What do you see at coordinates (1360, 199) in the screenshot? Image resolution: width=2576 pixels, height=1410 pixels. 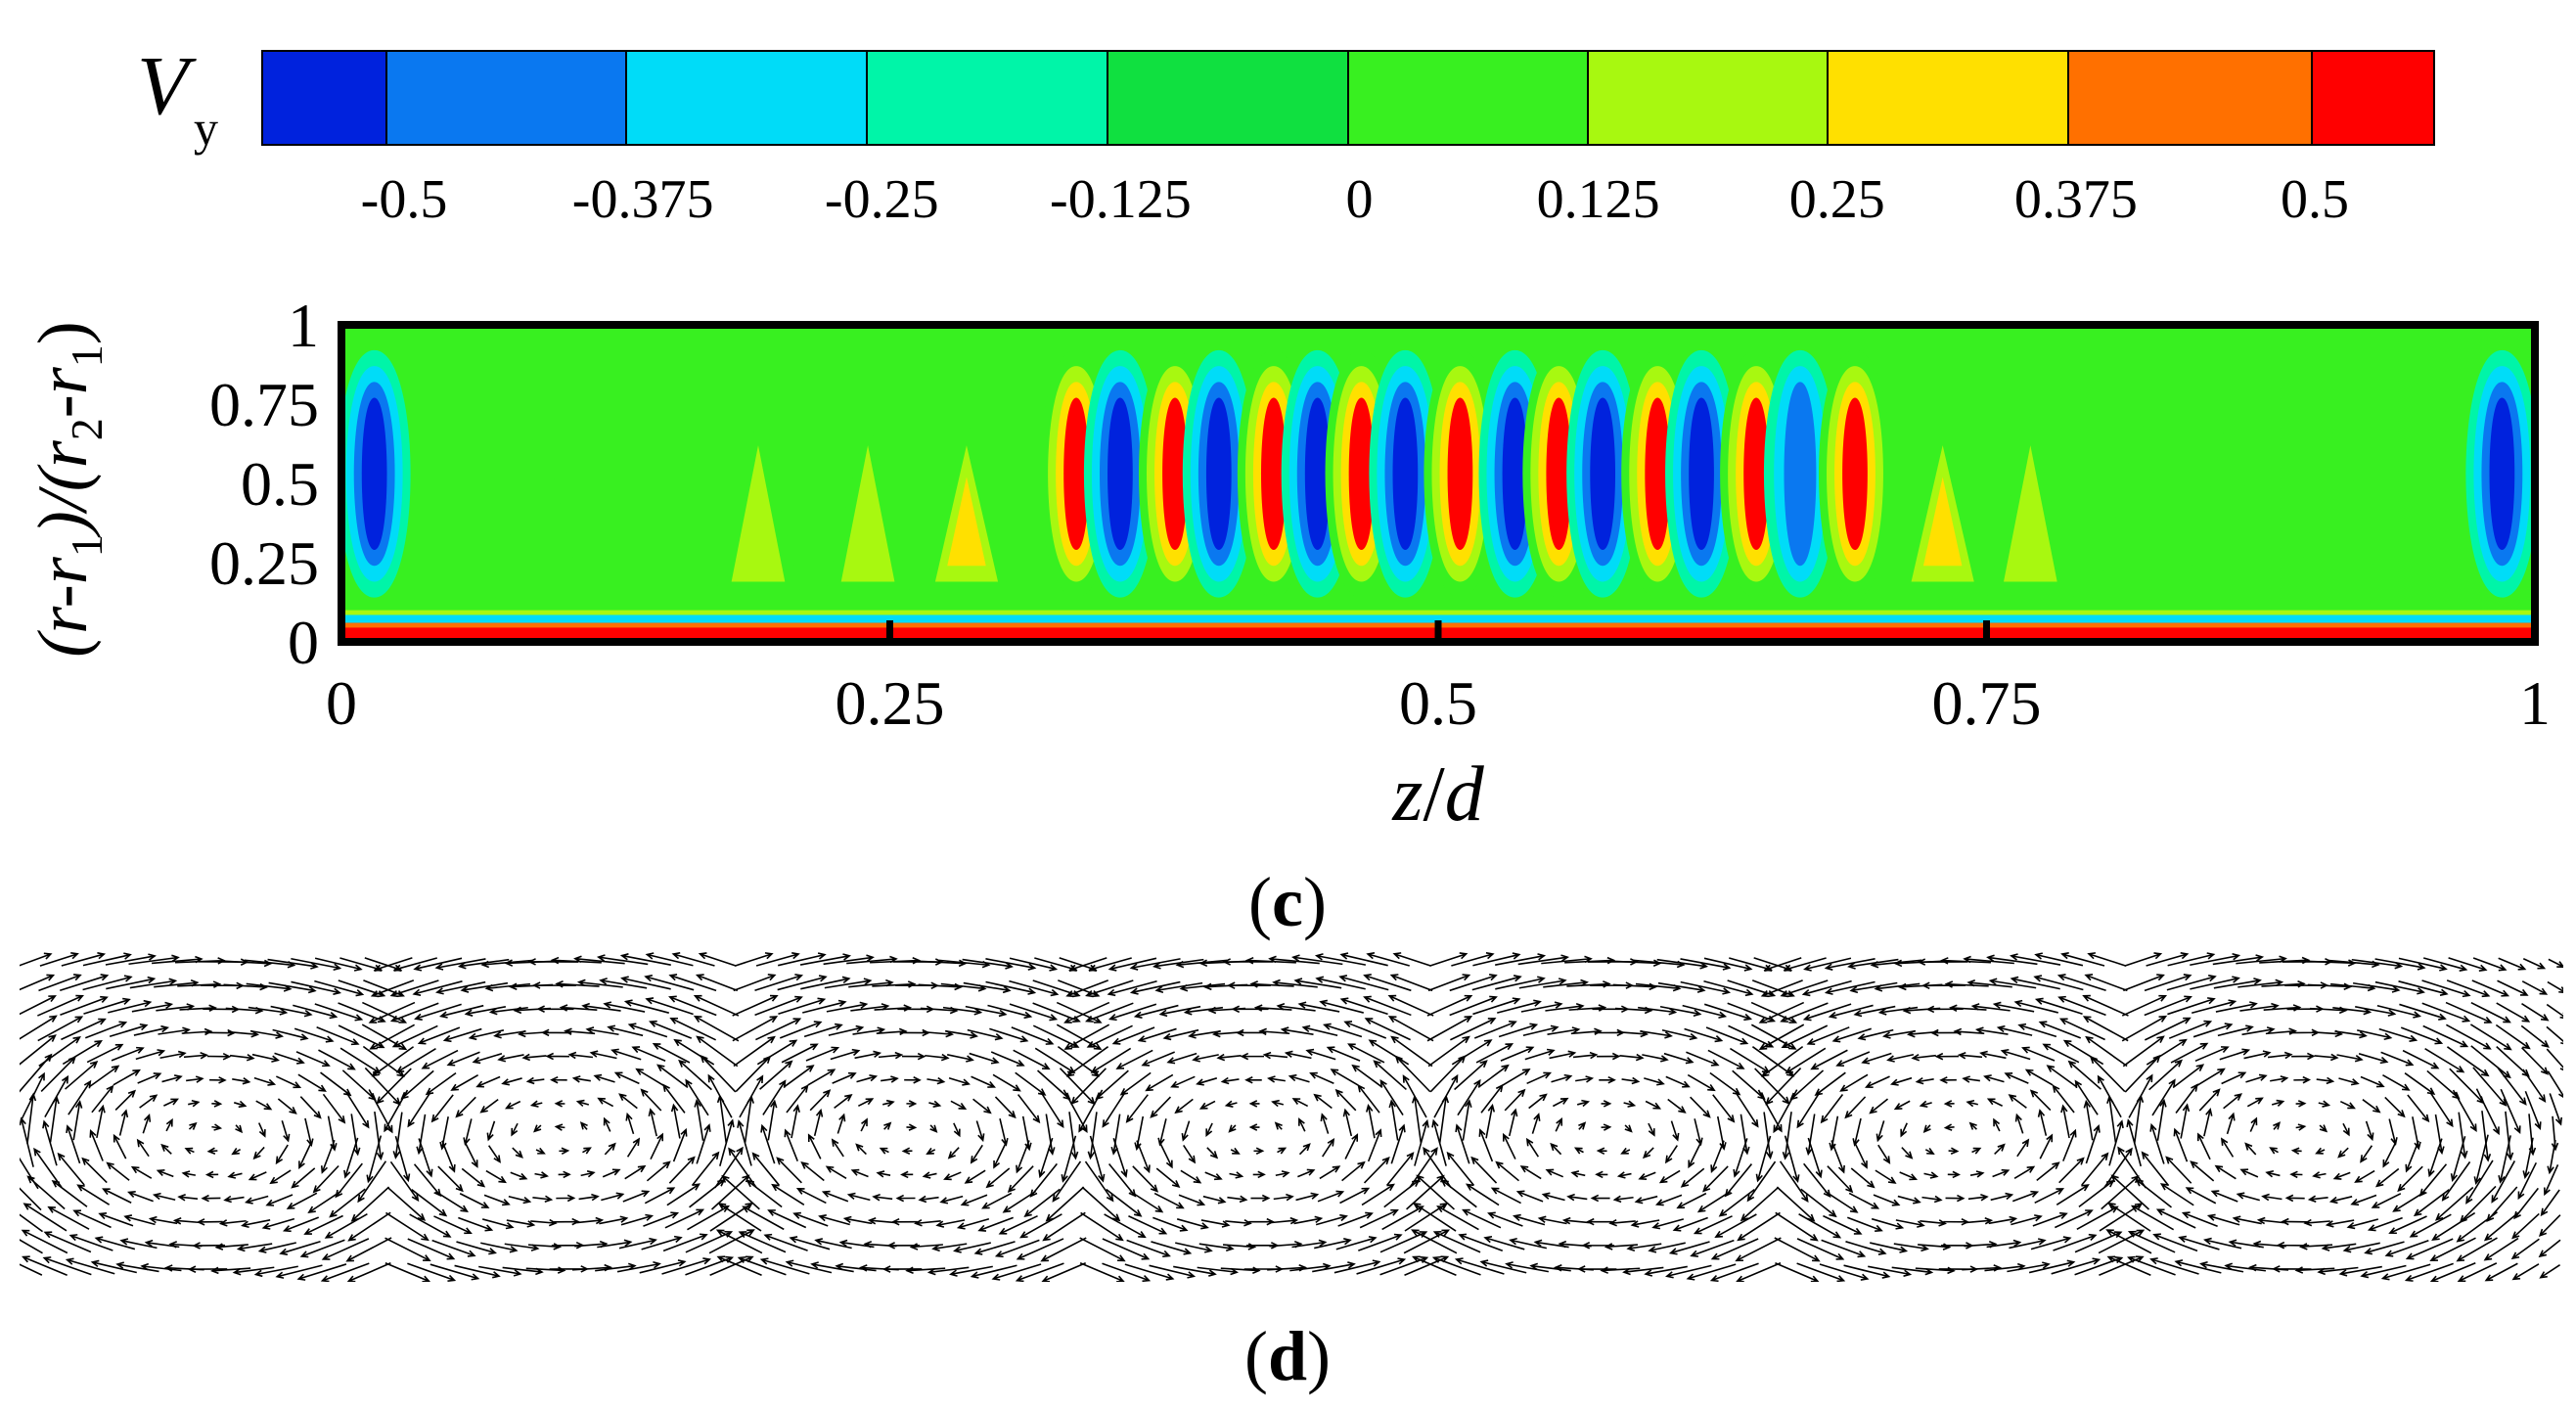 I see `colorbar-tick-label: 0` at bounding box center [1360, 199].